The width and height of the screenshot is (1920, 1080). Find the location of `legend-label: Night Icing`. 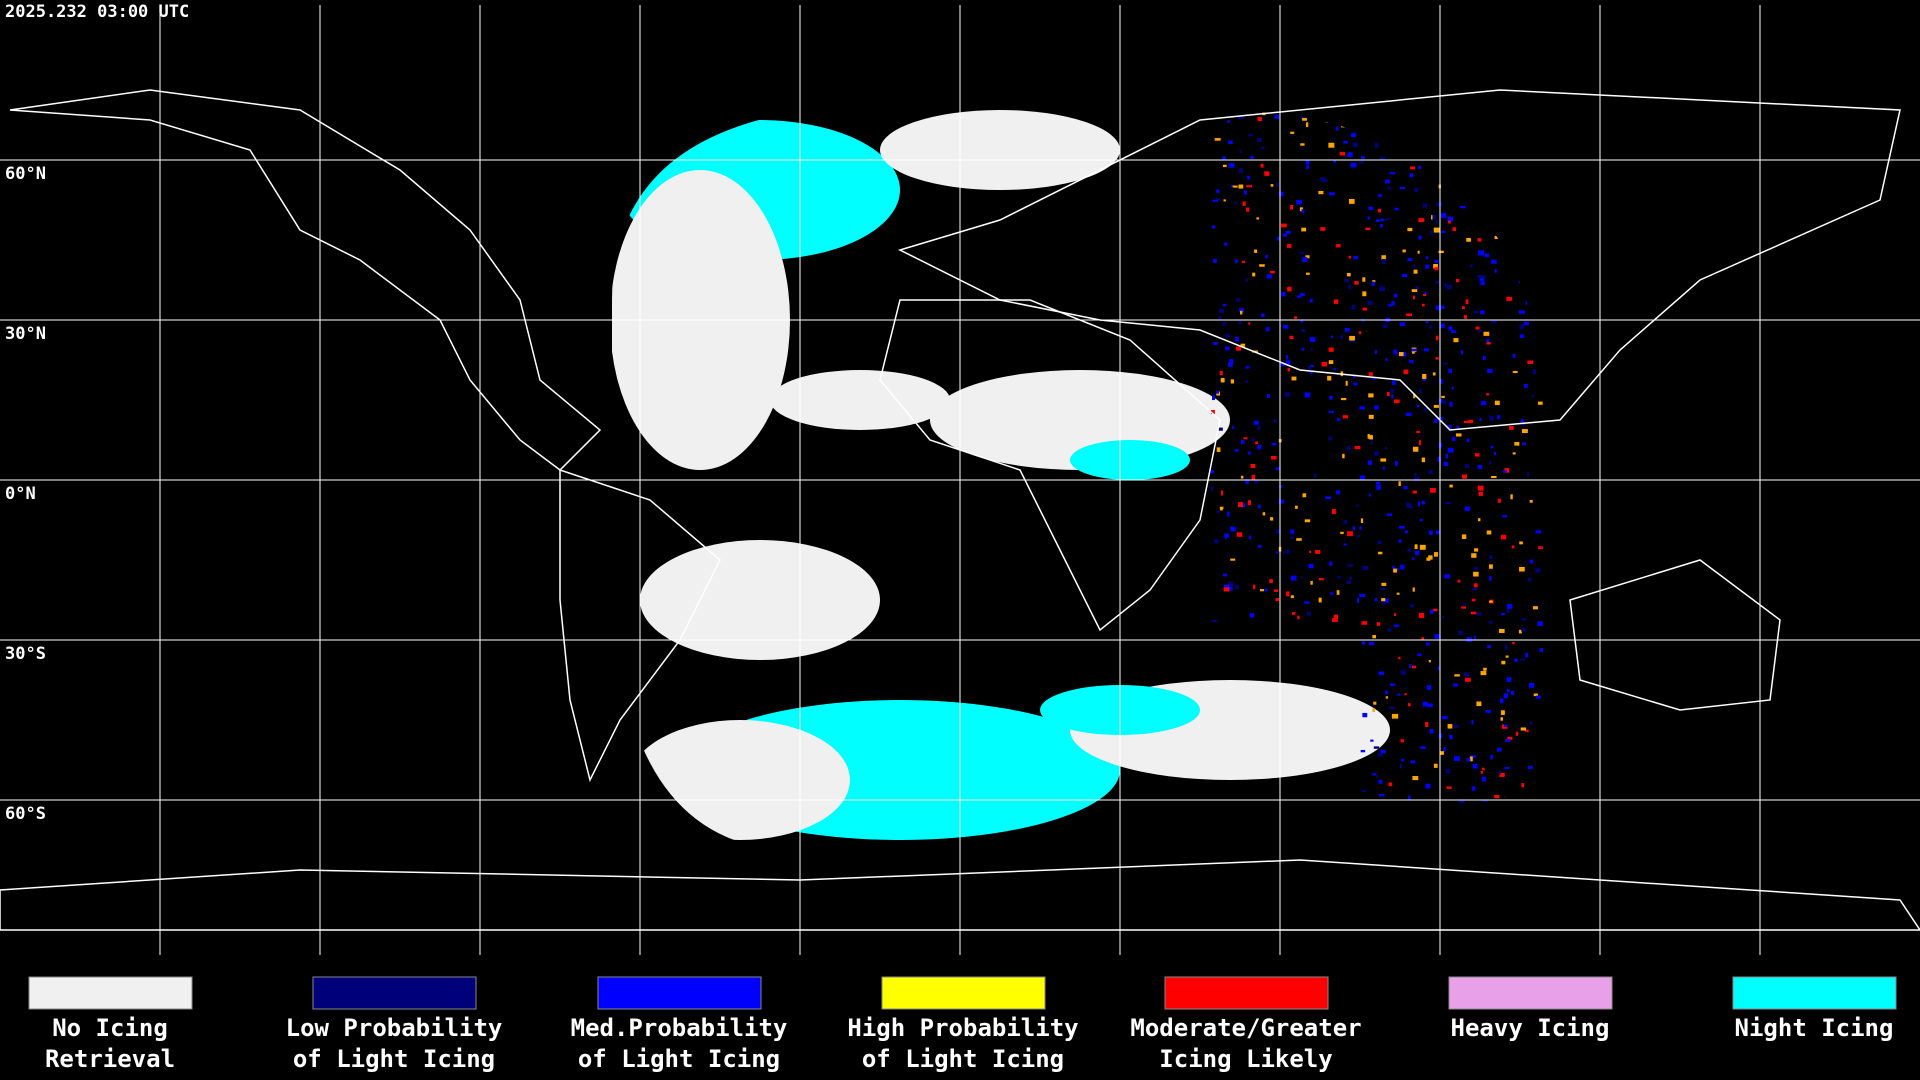

legend-label: Night Icing is located at coordinates (1814, 1028).